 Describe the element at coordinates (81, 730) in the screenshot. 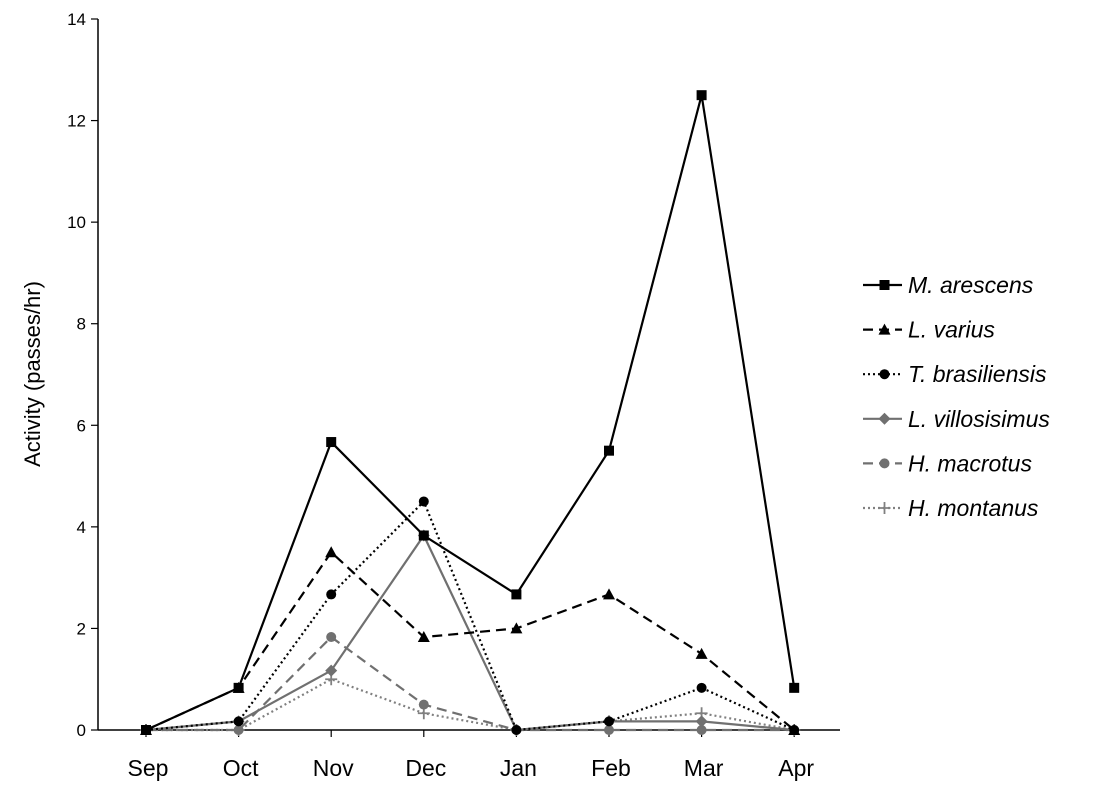

I see `y-tick-label: 0` at that location.